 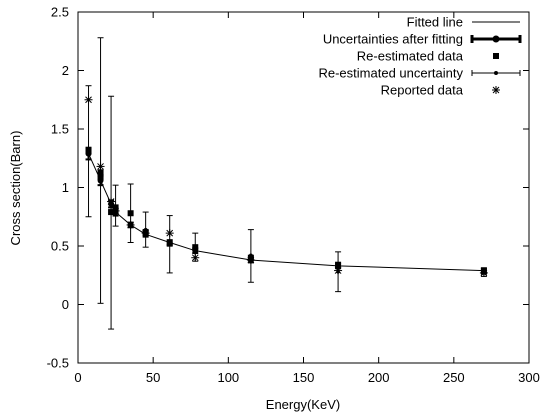 I want to click on legend-star-symbol, so click(x=496, y=90).